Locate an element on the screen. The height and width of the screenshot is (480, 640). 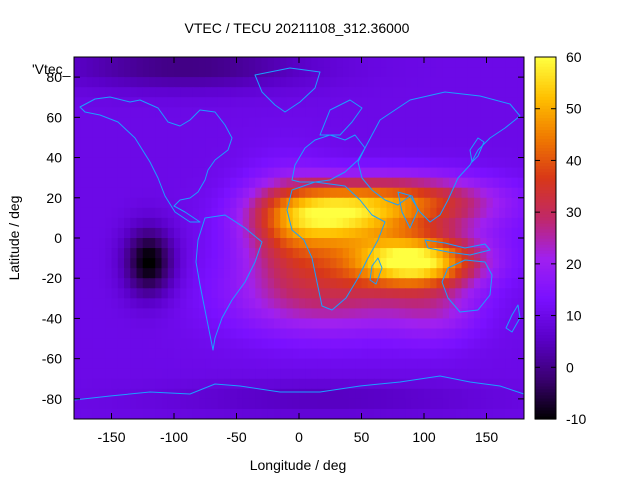
coastline-new-zealand is located at coordinates (513, 318).